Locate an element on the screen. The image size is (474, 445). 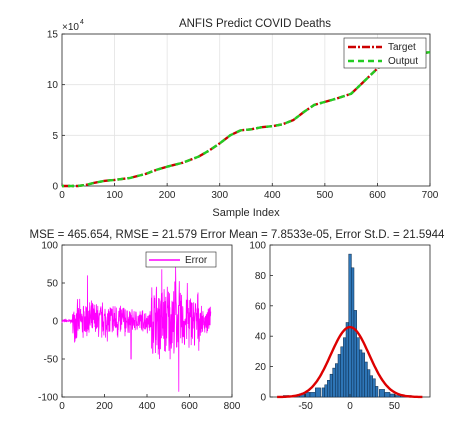
histogram-ticks: -50 0 50 0 20 40 60 80 100 is located at coordinates (324, 327).